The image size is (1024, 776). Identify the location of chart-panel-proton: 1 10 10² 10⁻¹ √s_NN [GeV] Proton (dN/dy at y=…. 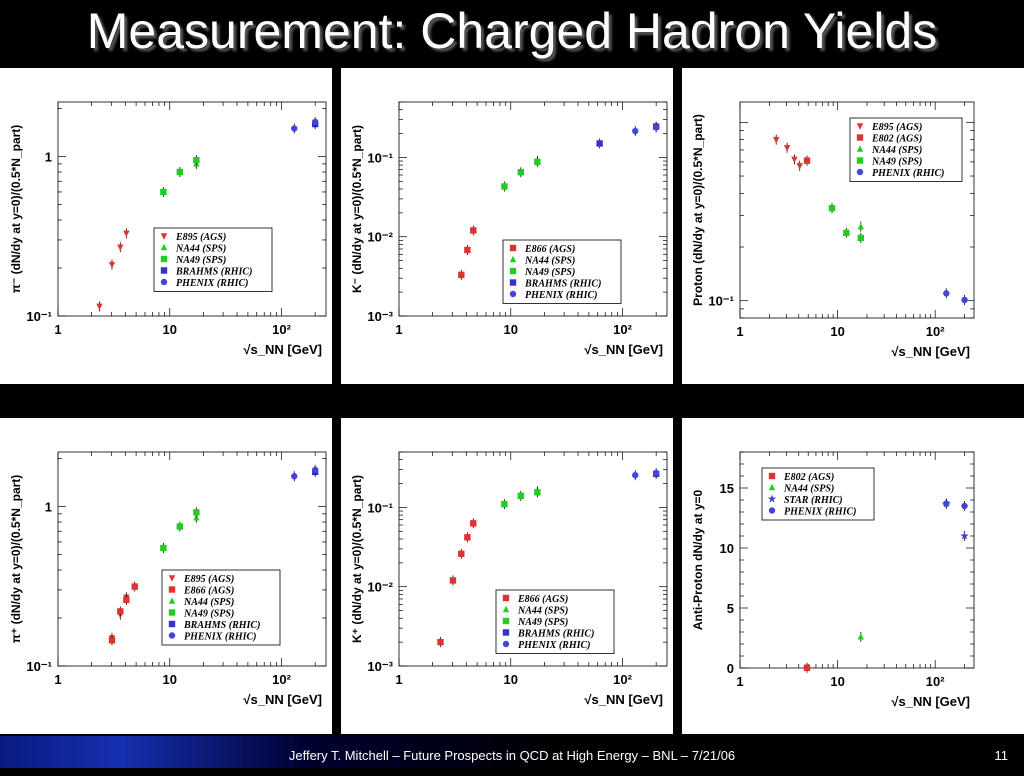
(853, 226).